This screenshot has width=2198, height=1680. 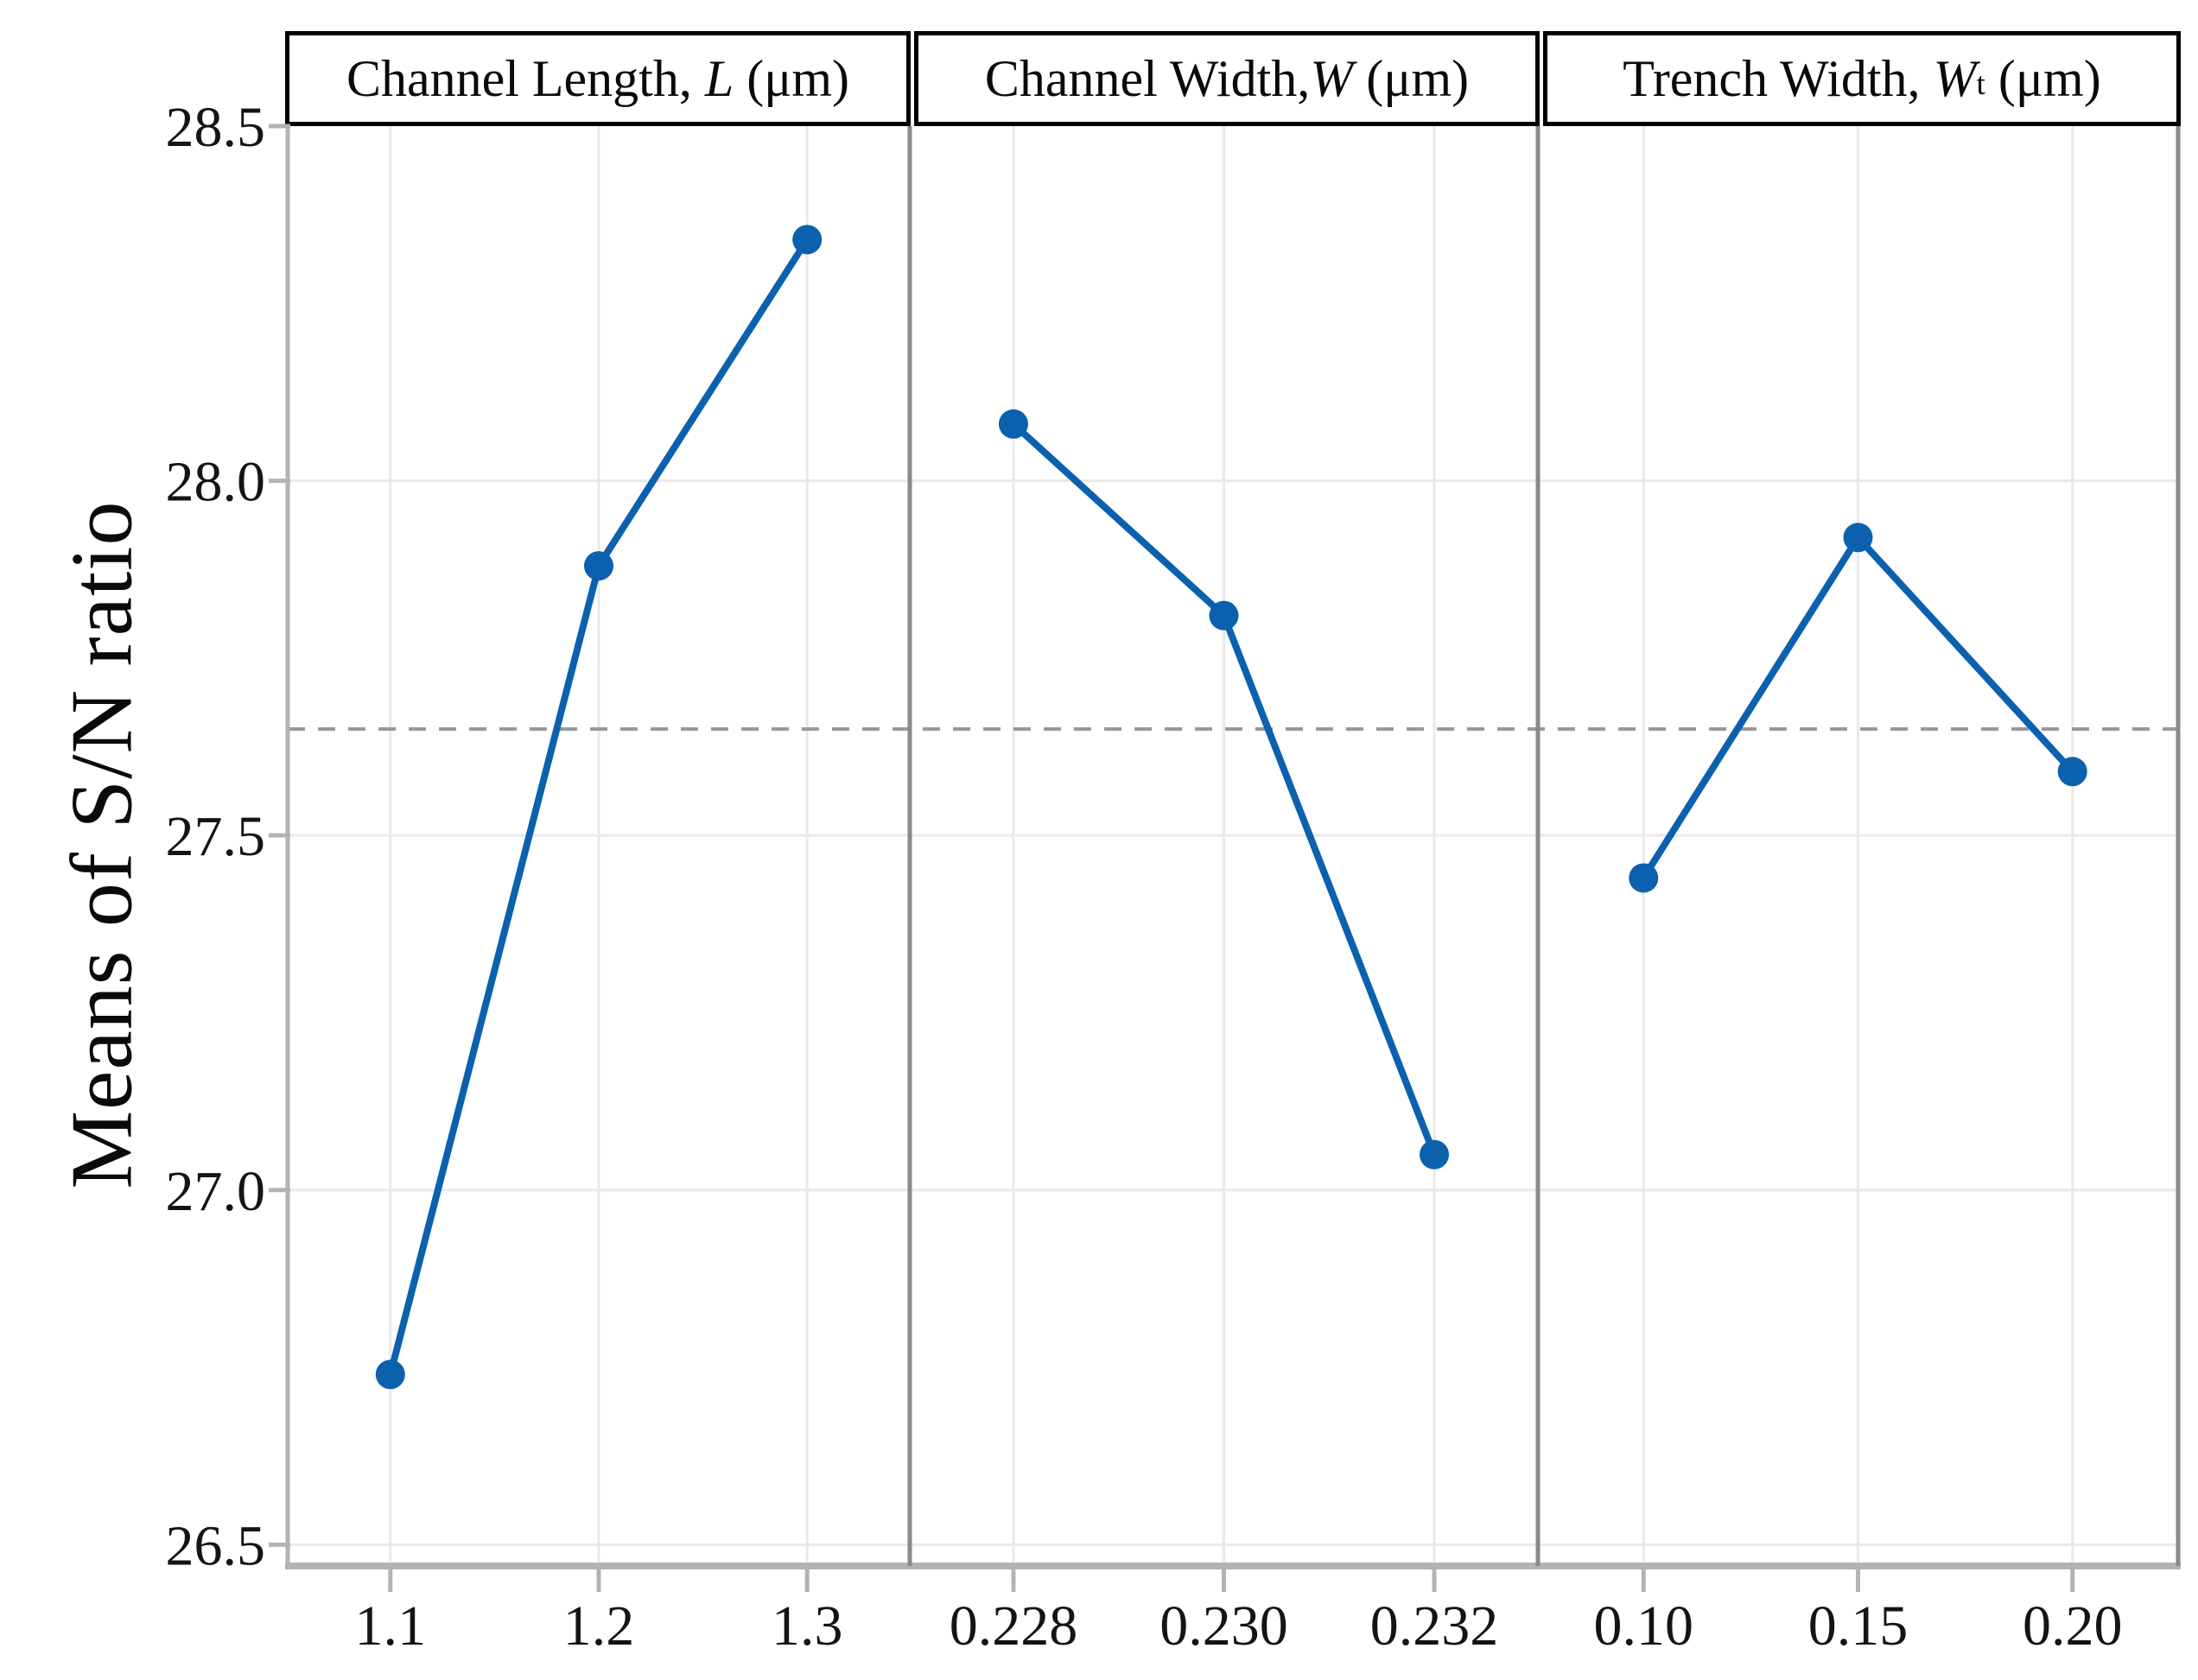 I want to click on y-tick-label: 27.5, so click(x=216, y=836).